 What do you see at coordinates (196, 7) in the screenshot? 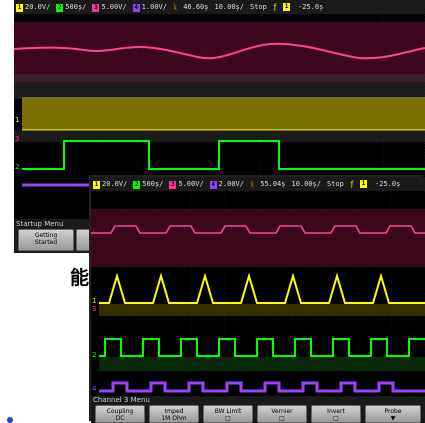
I see `time-position: 46.60ș` at bounding box center [196, 7].